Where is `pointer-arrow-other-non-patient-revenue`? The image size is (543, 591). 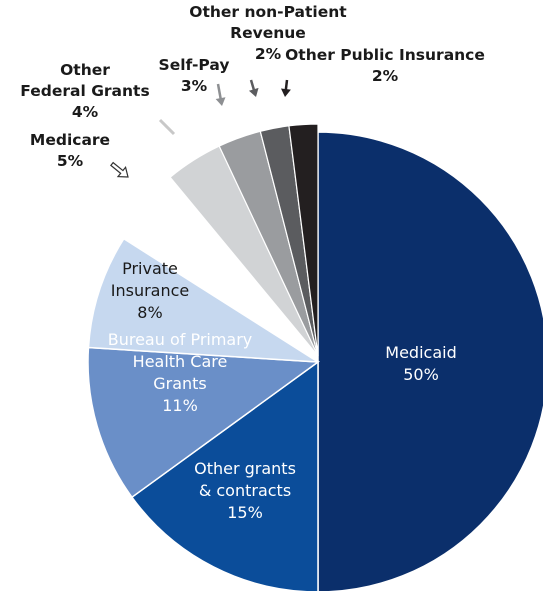
pointer-arrow-other-non-patient-revenue is located at coordinates (253, 88).